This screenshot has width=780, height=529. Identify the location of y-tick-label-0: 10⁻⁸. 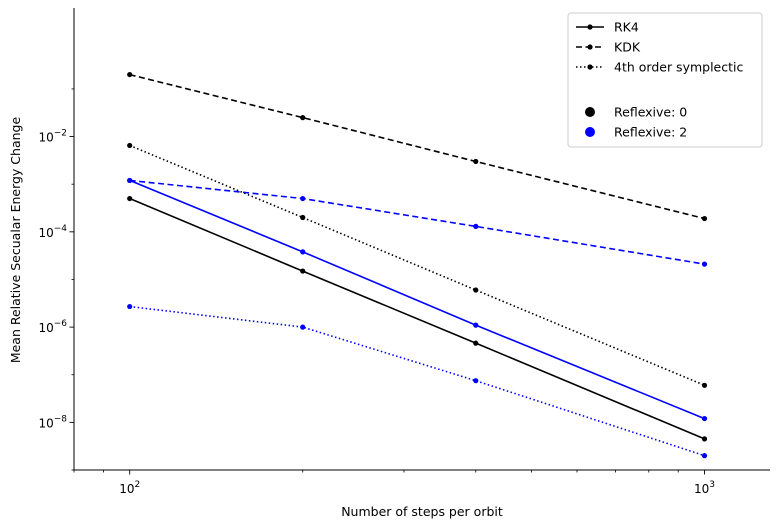
(52, 422).